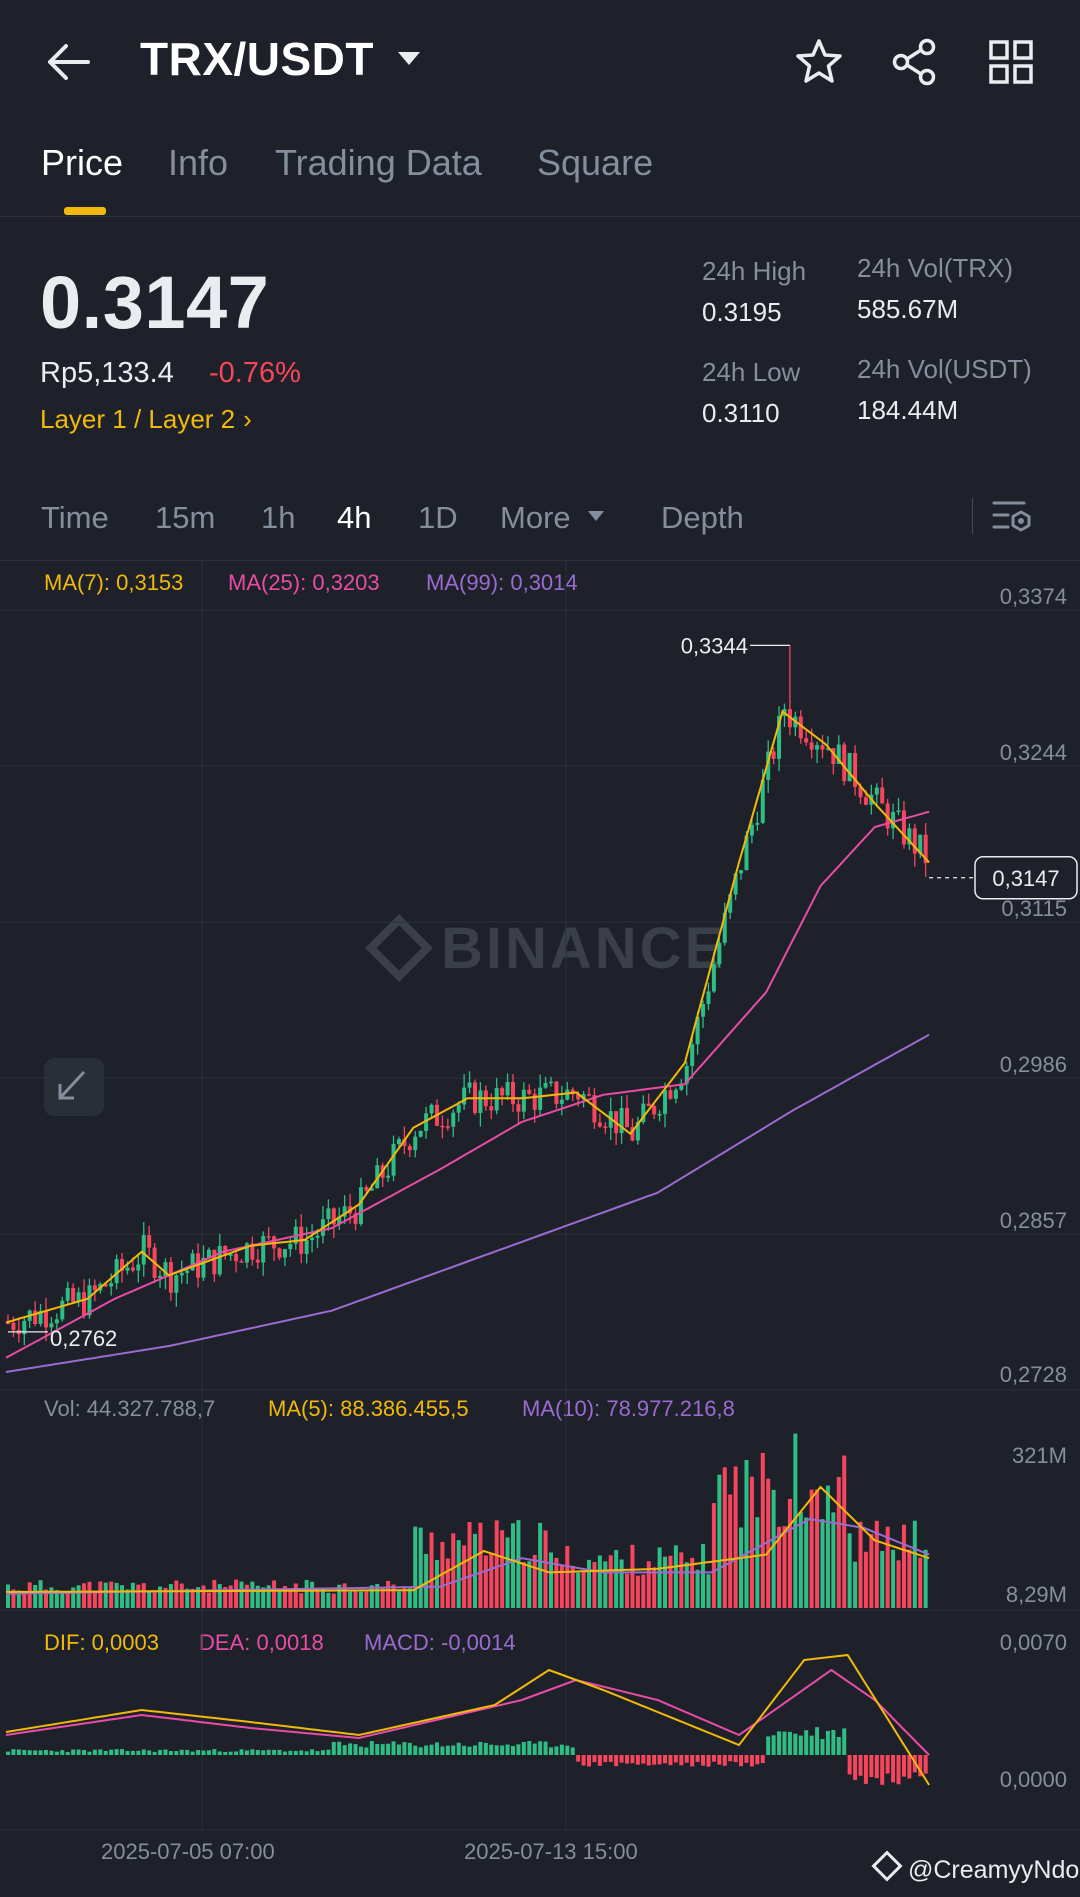 The width and height of the screenshot is (1080, 1897). What do you see at coordinates (595, 162) in the screenshot?
I see `tab-square: Square` at bounding box center [595, 162].